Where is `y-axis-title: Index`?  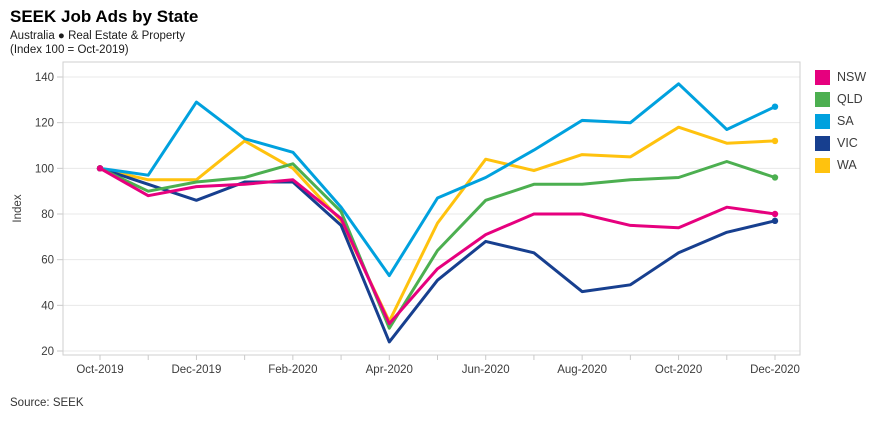 y-axis-title: Index is located at coordinates (18, 208).